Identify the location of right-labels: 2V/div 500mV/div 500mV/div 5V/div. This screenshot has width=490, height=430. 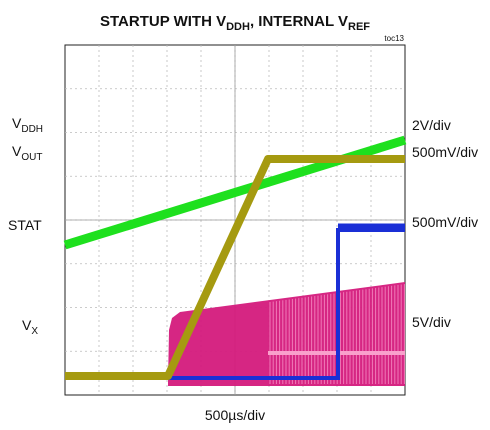
(445, 223).